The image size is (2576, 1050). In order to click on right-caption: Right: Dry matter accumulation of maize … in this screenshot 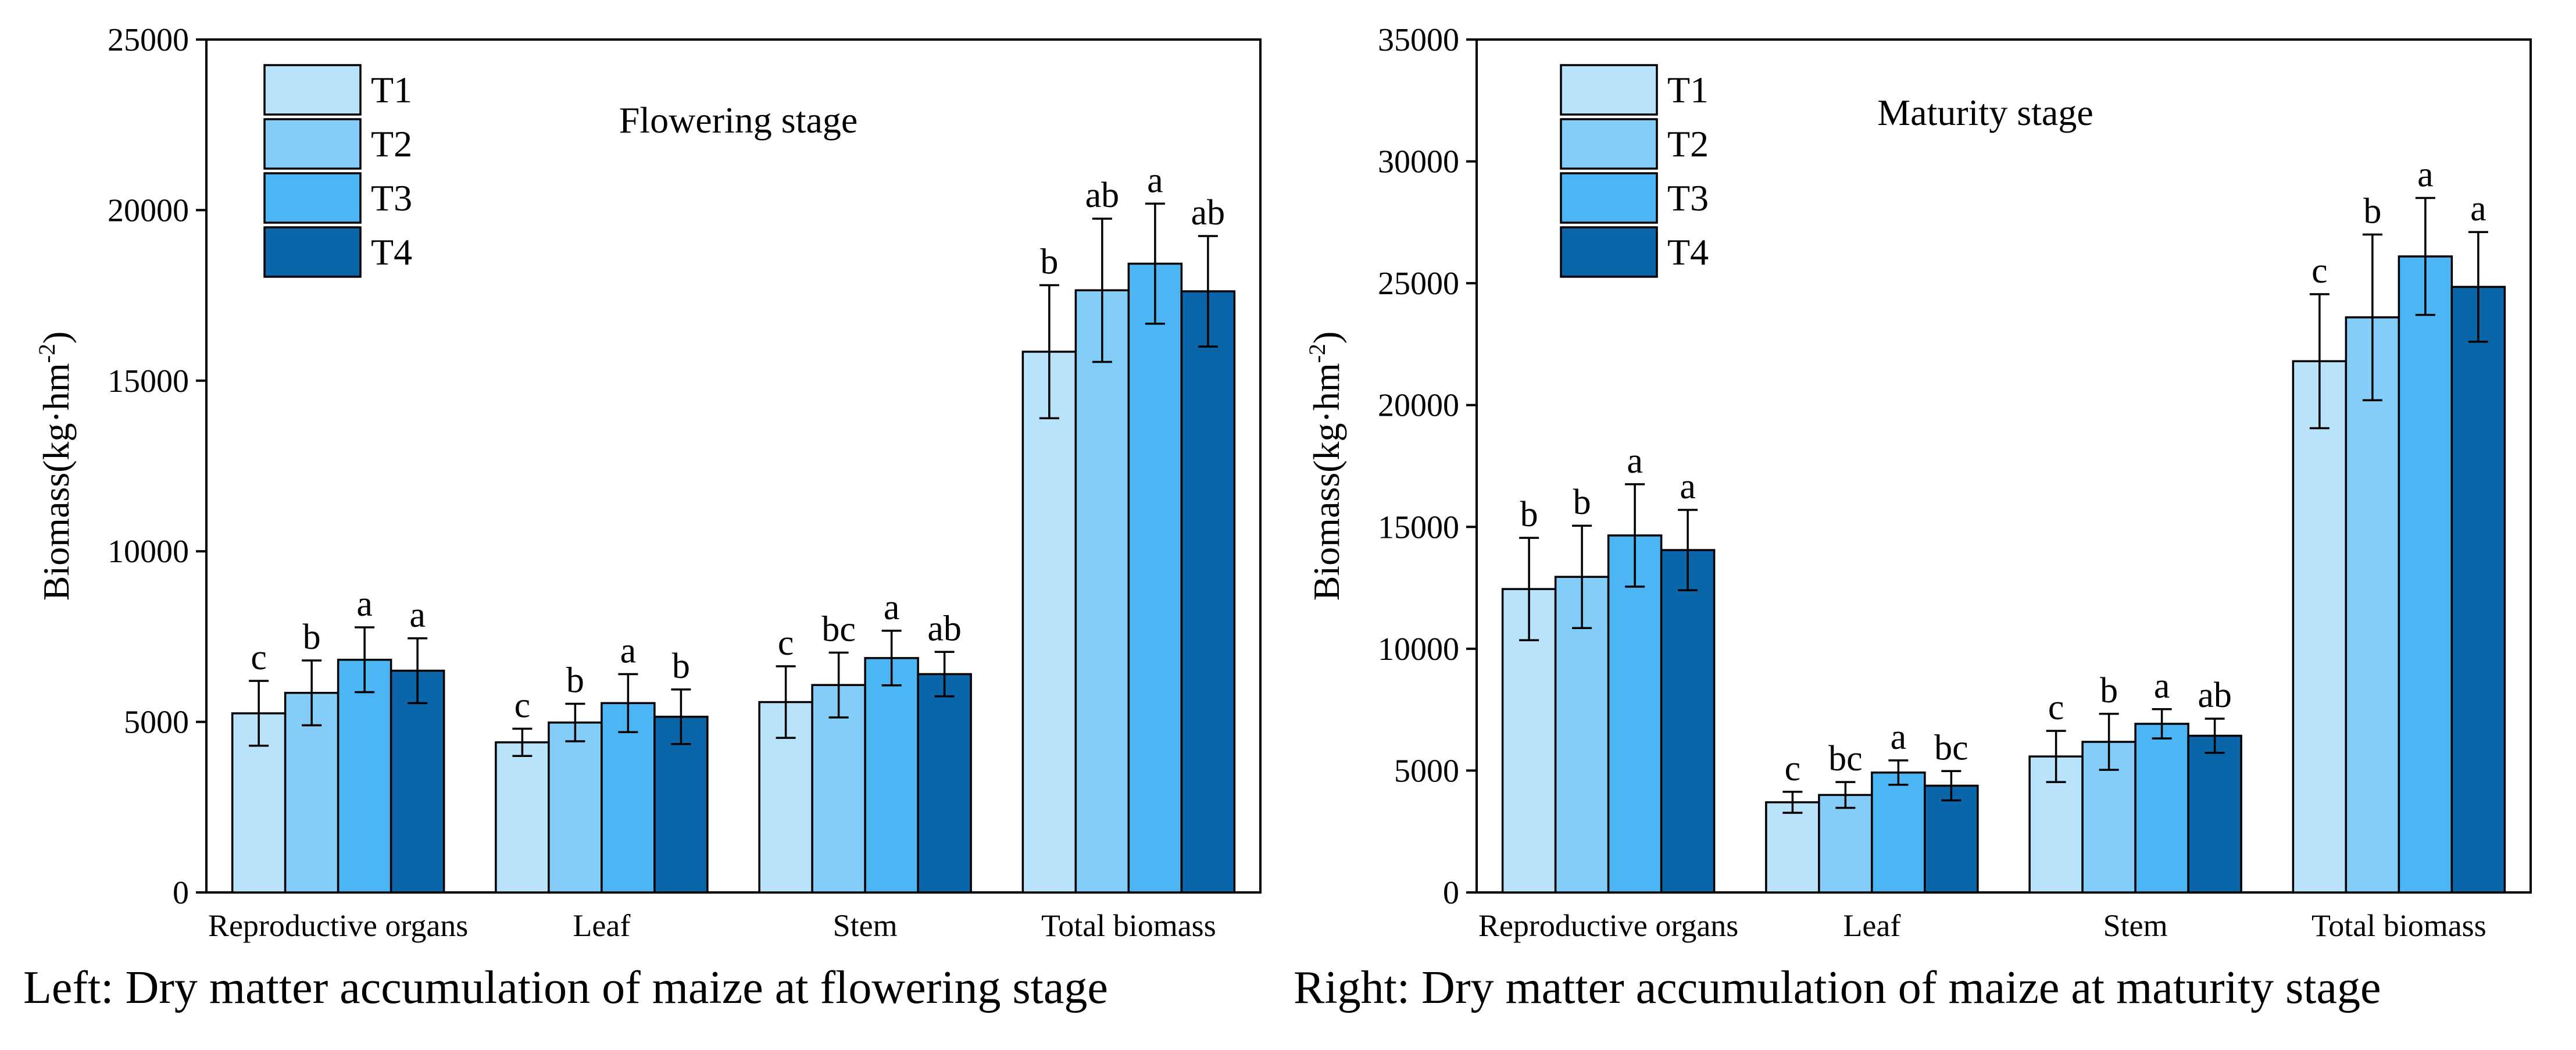, I will do `click(1837, 988)`.